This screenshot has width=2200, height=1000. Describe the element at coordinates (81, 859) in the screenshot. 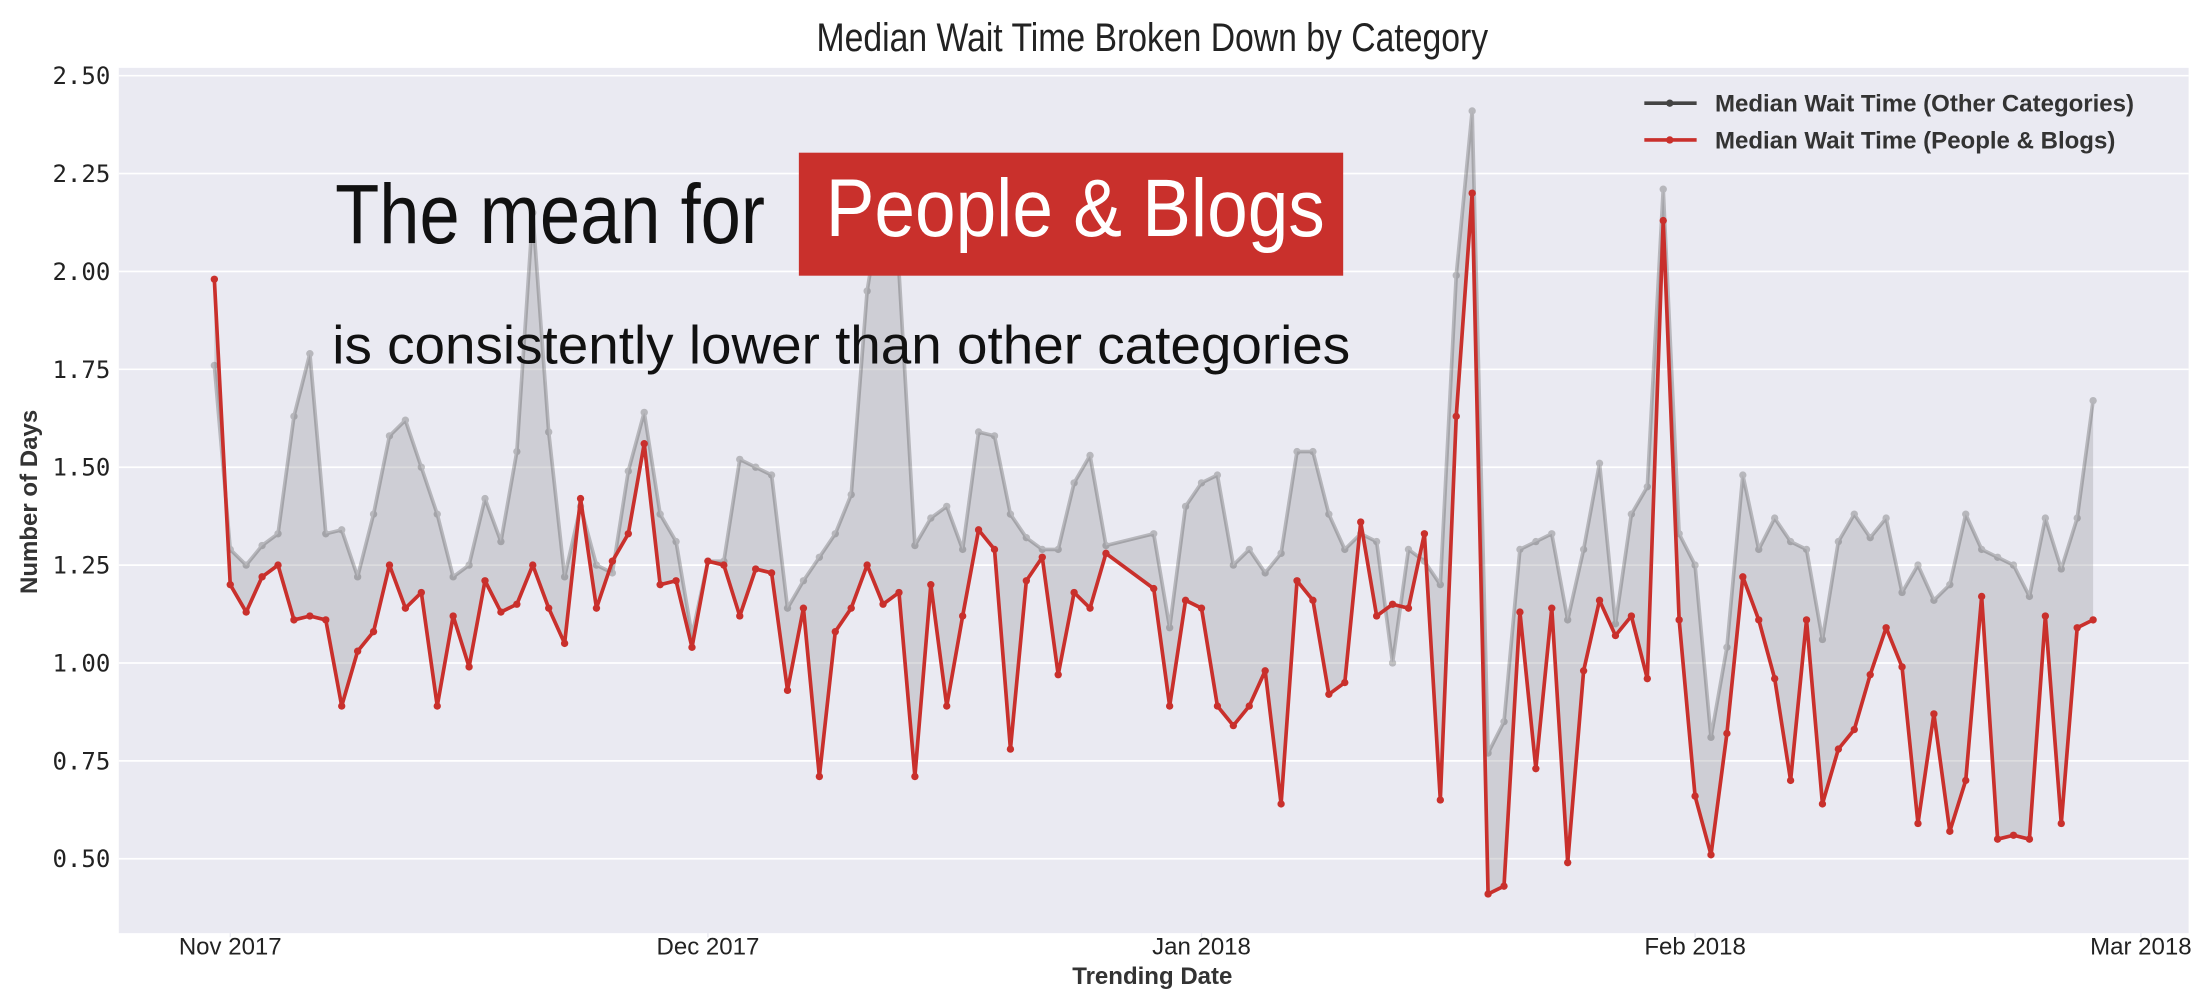

I see `y-tick-label: 0.50` at that location.